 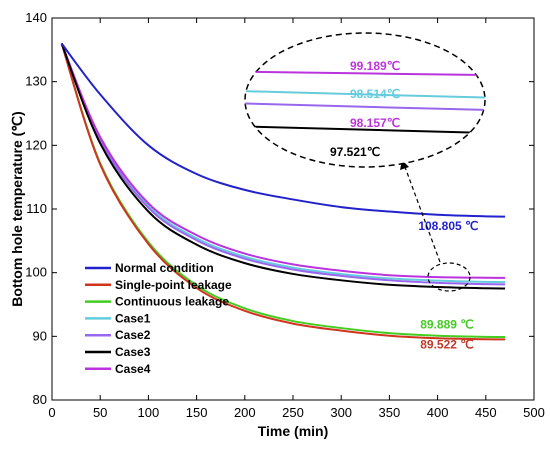 I want to click on x-tick-label: 250, so click(x=293, y=412).